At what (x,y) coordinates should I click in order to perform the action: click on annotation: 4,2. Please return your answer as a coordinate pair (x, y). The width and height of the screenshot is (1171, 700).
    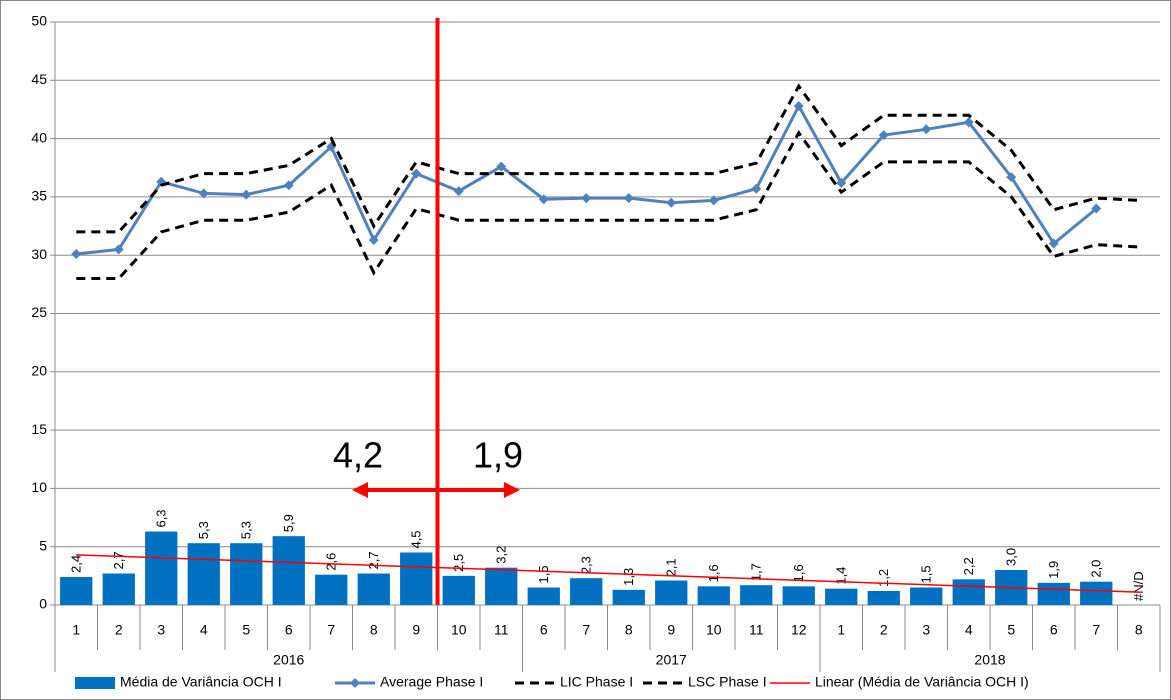
    Looking at the image, I should click on (358, 455).